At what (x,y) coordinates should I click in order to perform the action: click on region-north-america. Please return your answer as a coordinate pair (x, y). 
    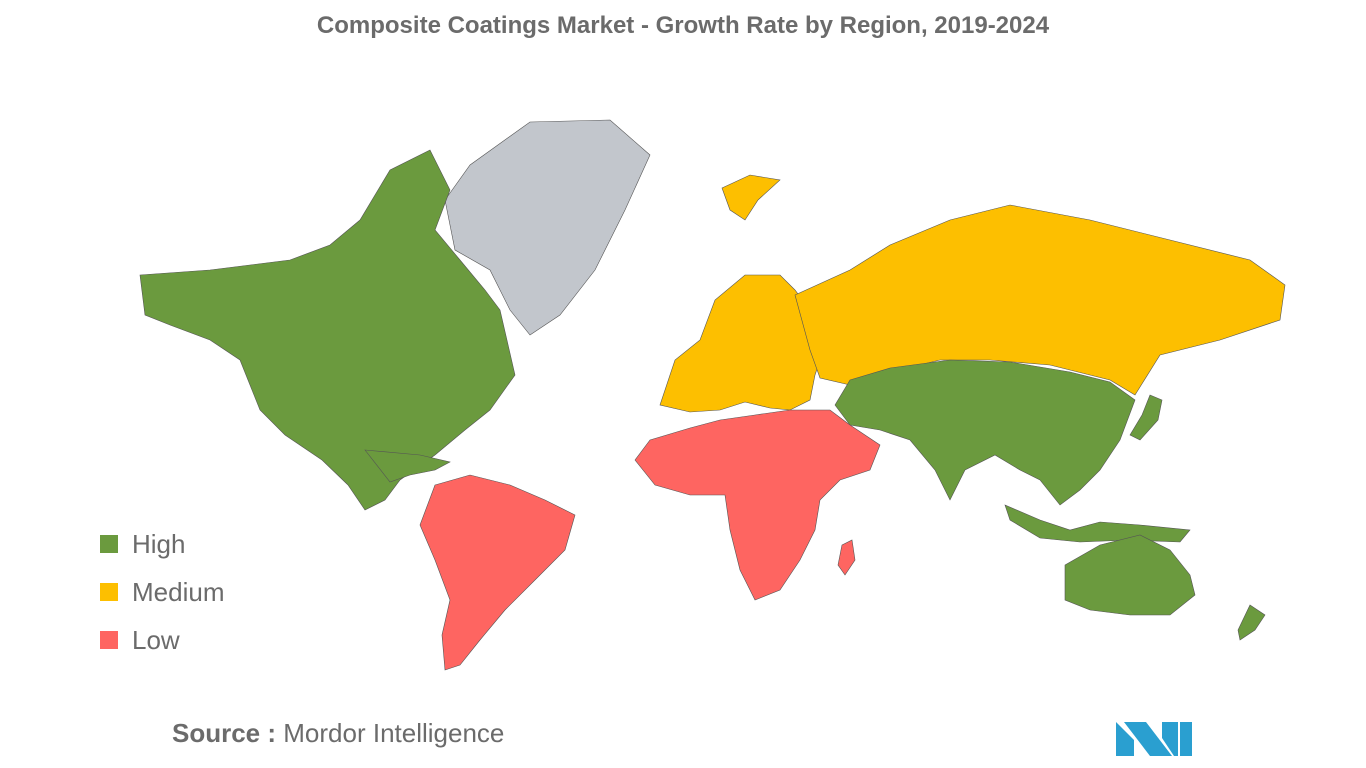
    Looking at the image, I should click on (327, 330).